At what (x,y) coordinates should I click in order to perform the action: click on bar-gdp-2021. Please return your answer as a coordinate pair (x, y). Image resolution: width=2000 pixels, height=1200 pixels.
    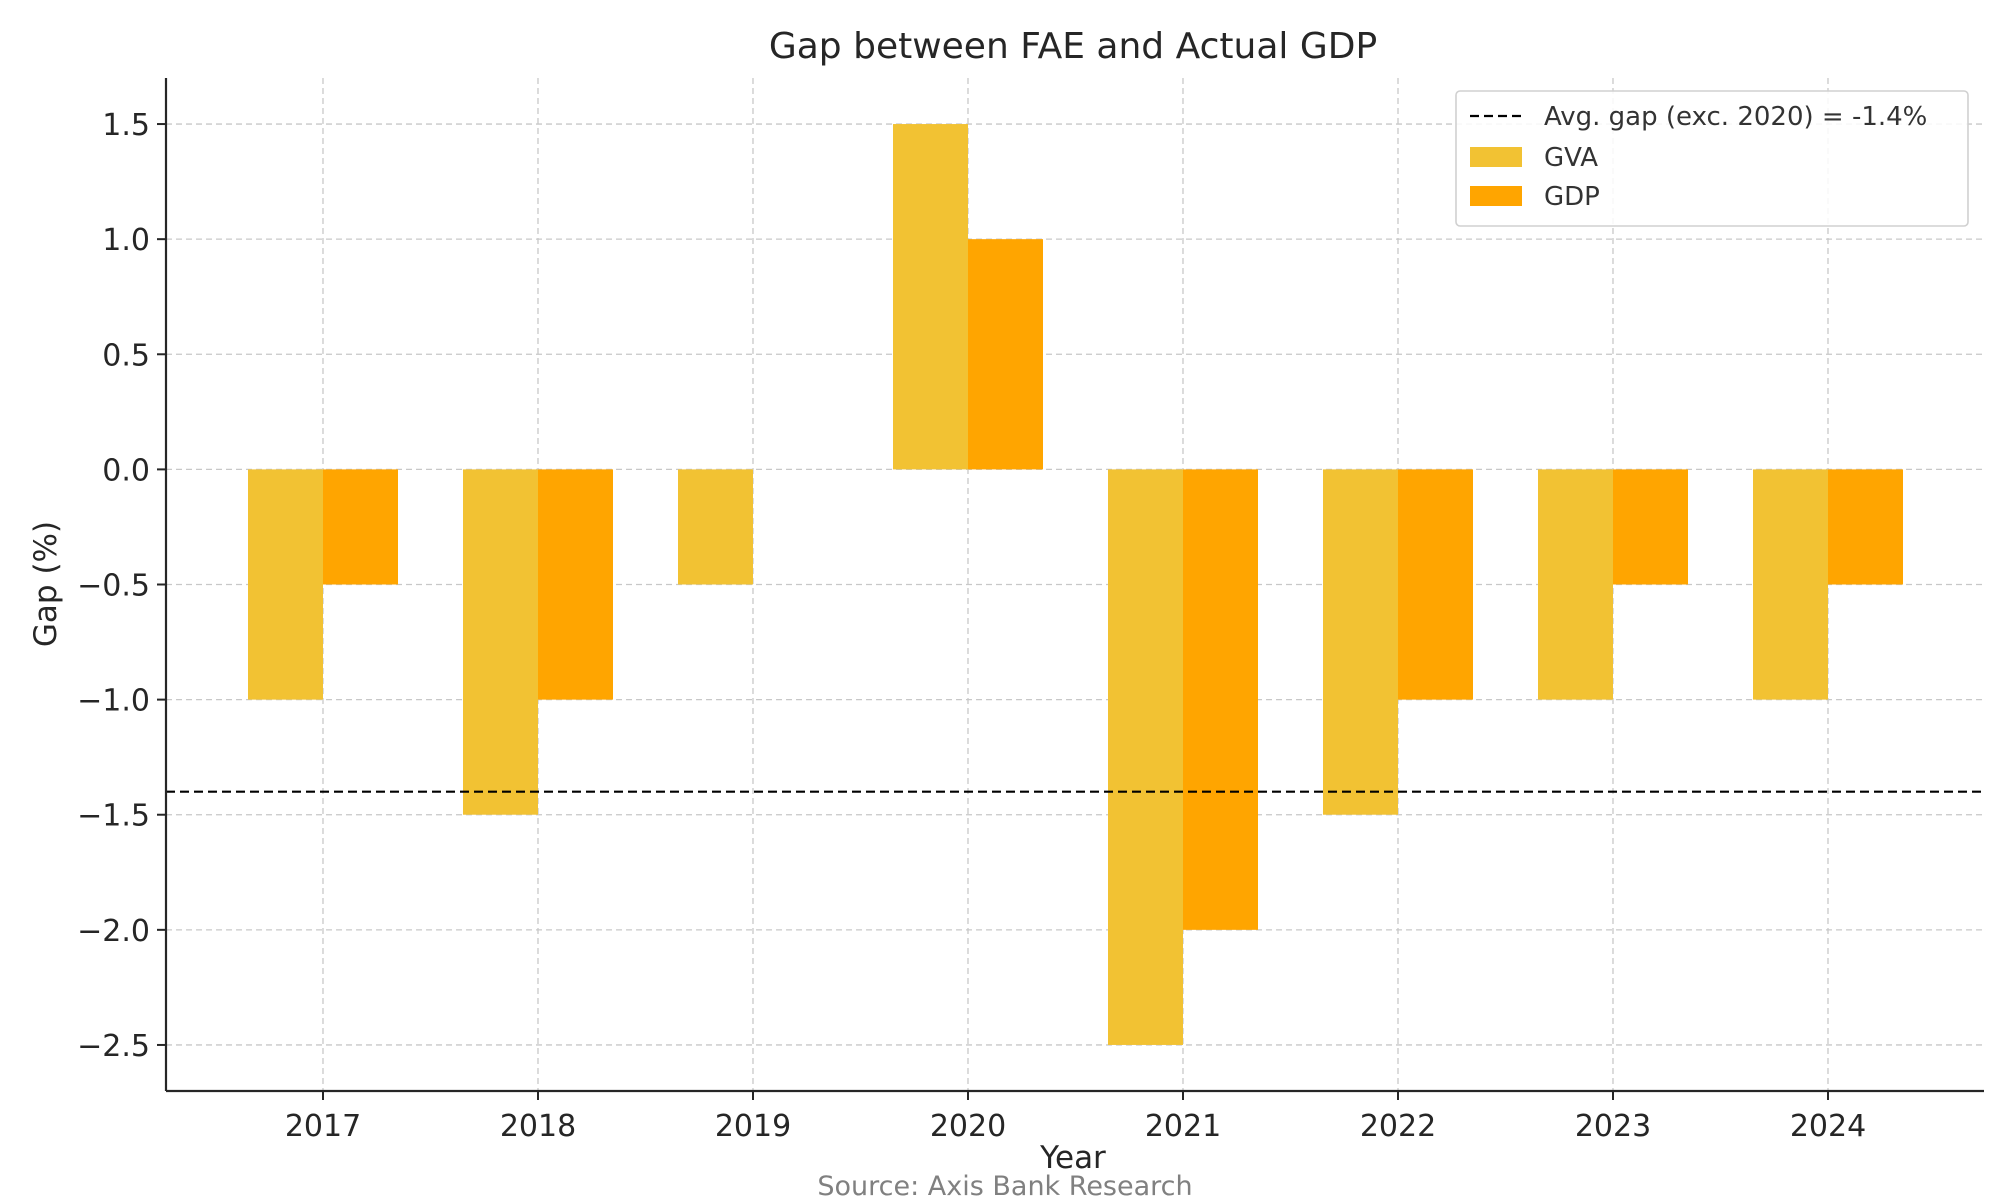
    Looking at the image, I should click on (1220, 699).